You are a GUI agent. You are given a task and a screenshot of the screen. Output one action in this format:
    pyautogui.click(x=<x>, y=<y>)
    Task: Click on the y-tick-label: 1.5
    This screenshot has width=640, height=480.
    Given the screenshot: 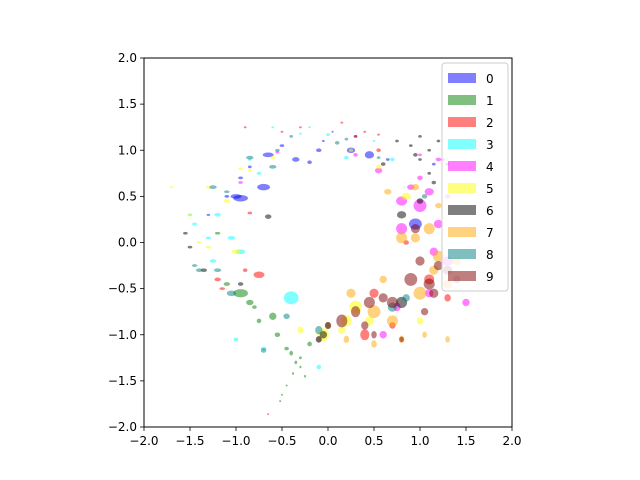 What is the action you would take?
    pyautogui.click(x=127, y=104)
    